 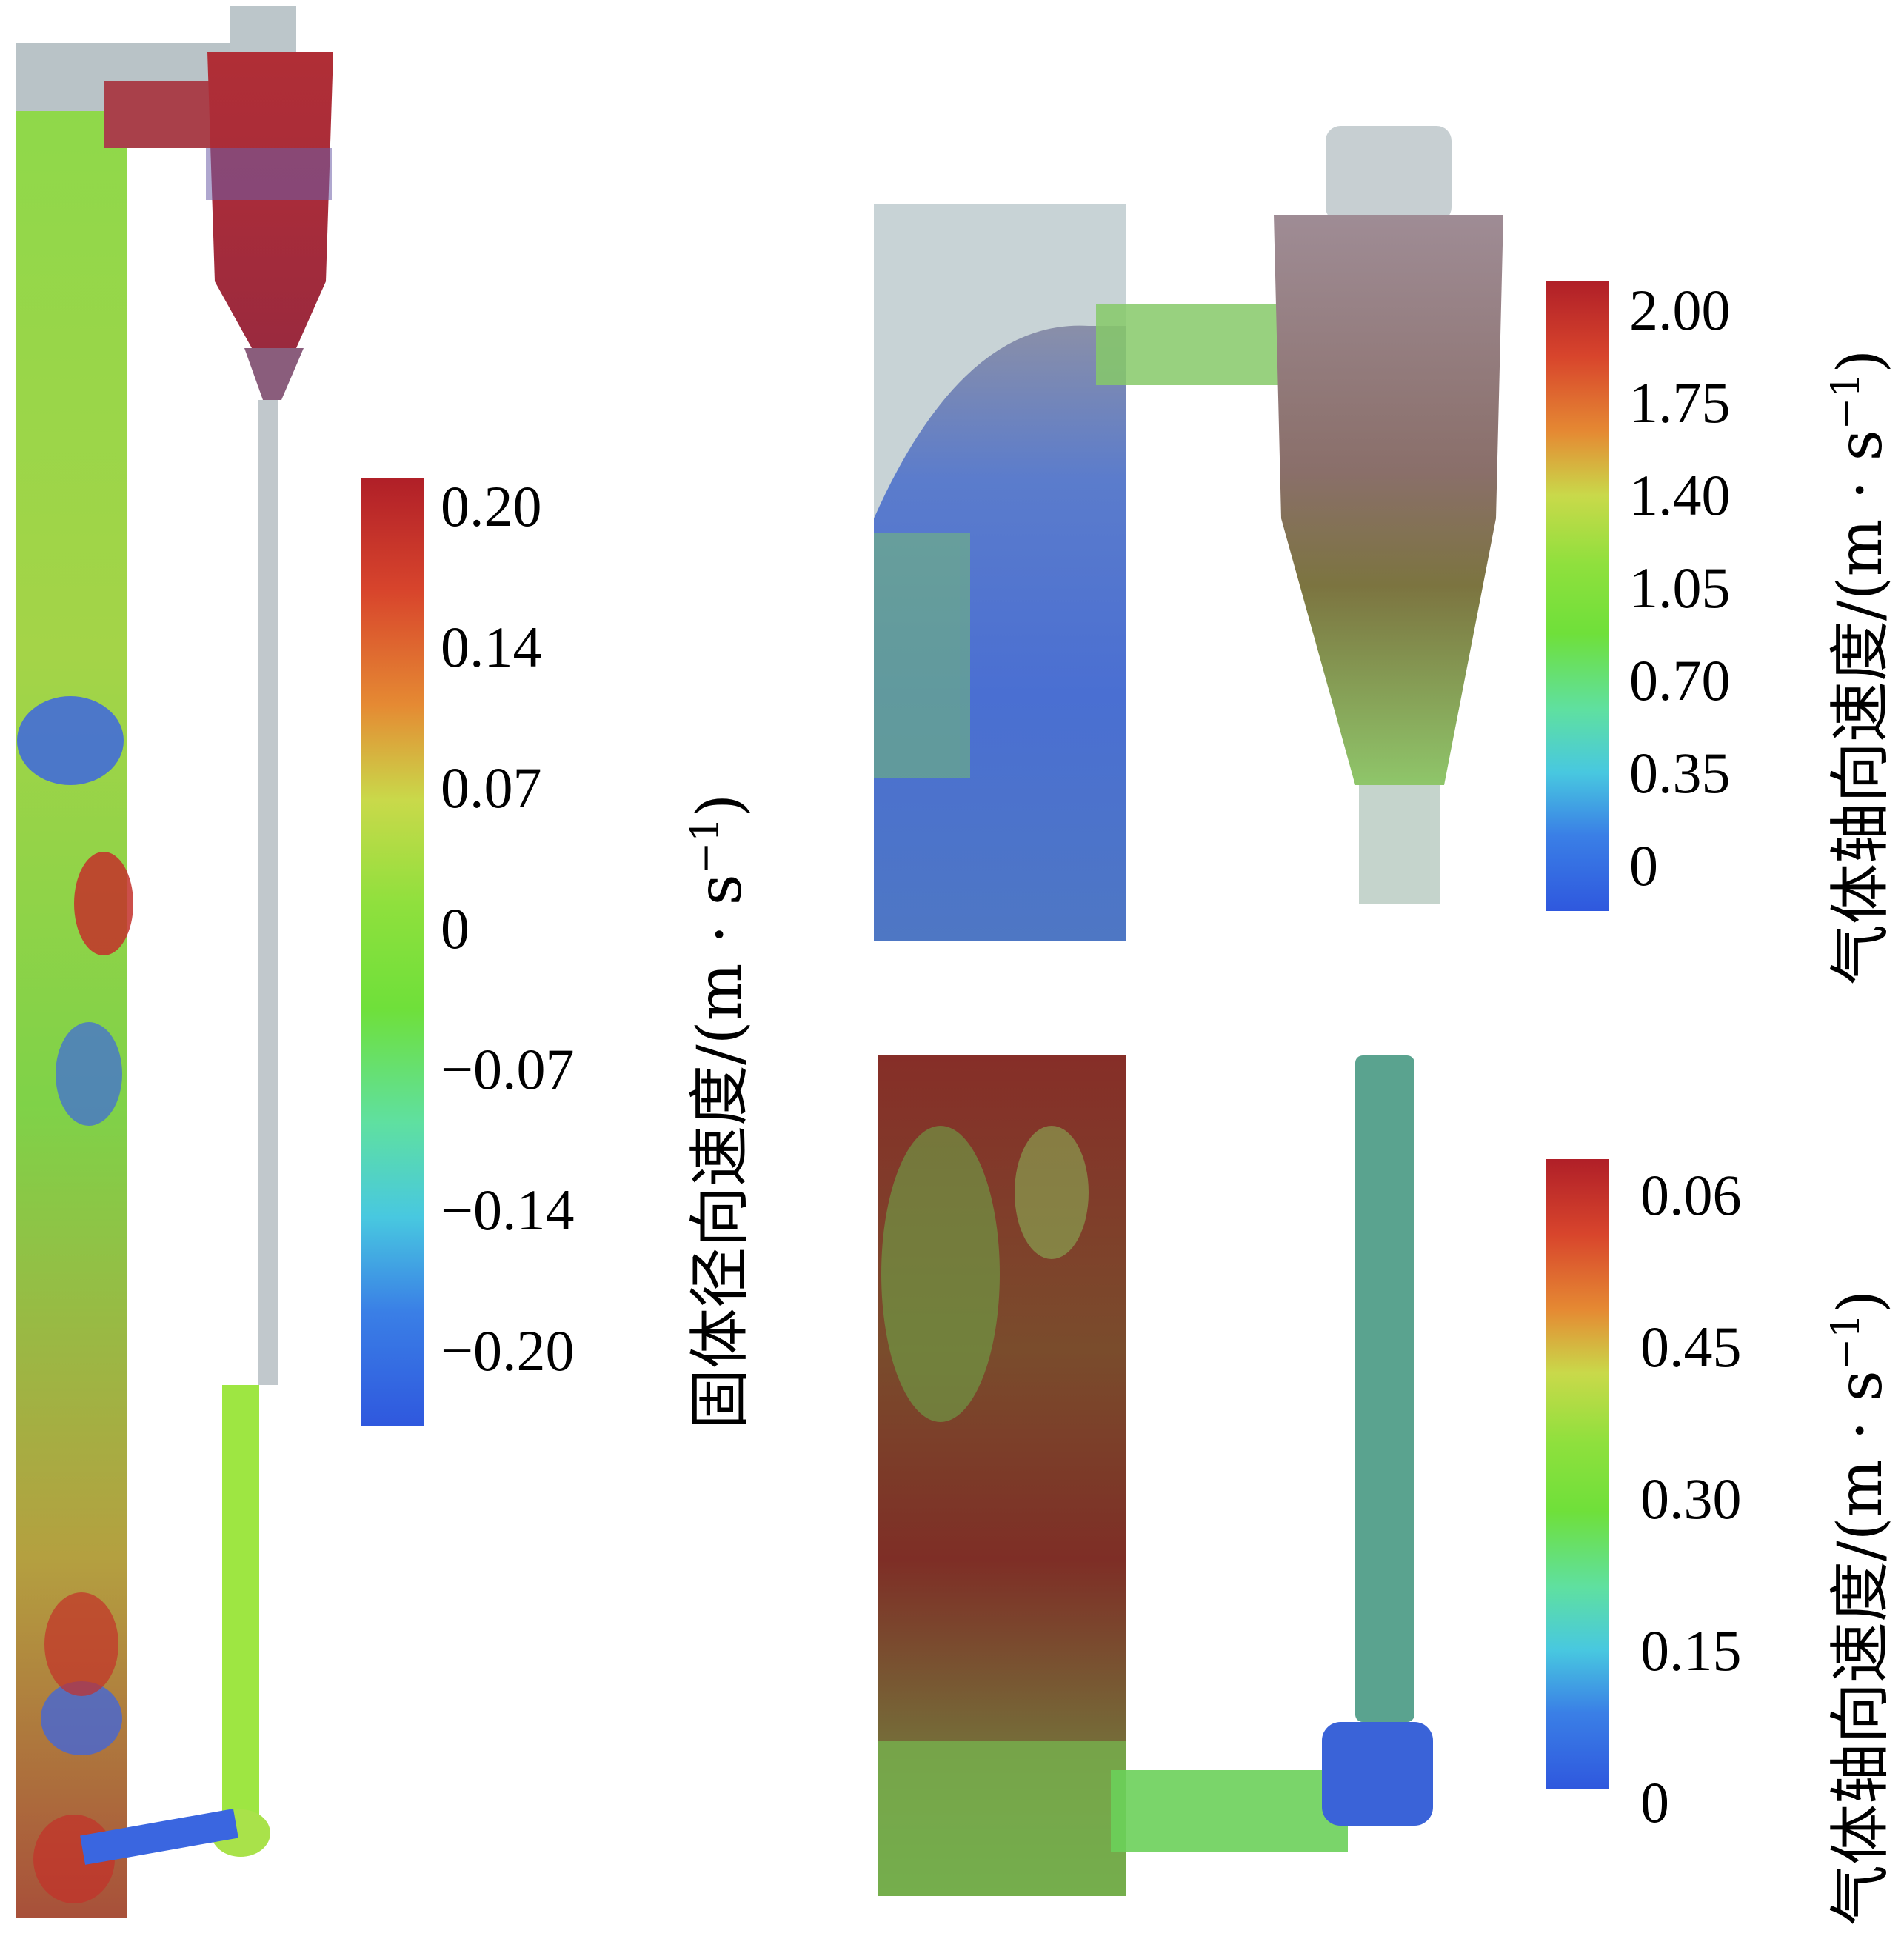 What do you see at coordinates (1691, 1347) in the screenshot?
I see `tick-label: 0.45` at bounding box center [1691, 1347].